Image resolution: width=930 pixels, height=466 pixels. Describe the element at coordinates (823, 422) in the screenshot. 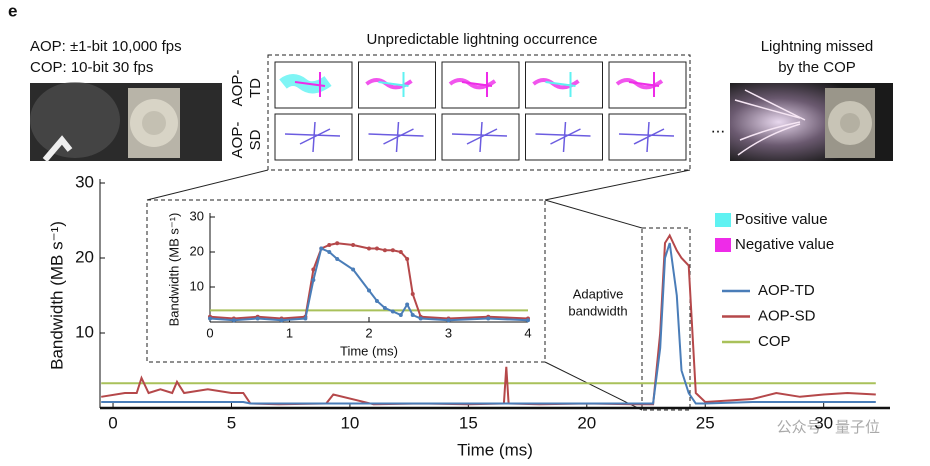

I see `x-tick-label: 30` at that location.